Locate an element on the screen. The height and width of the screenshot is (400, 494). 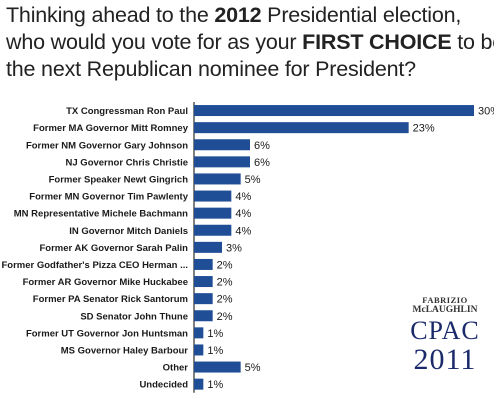
logo-text-cpac: CPAC is located at coordinates (445, 330).